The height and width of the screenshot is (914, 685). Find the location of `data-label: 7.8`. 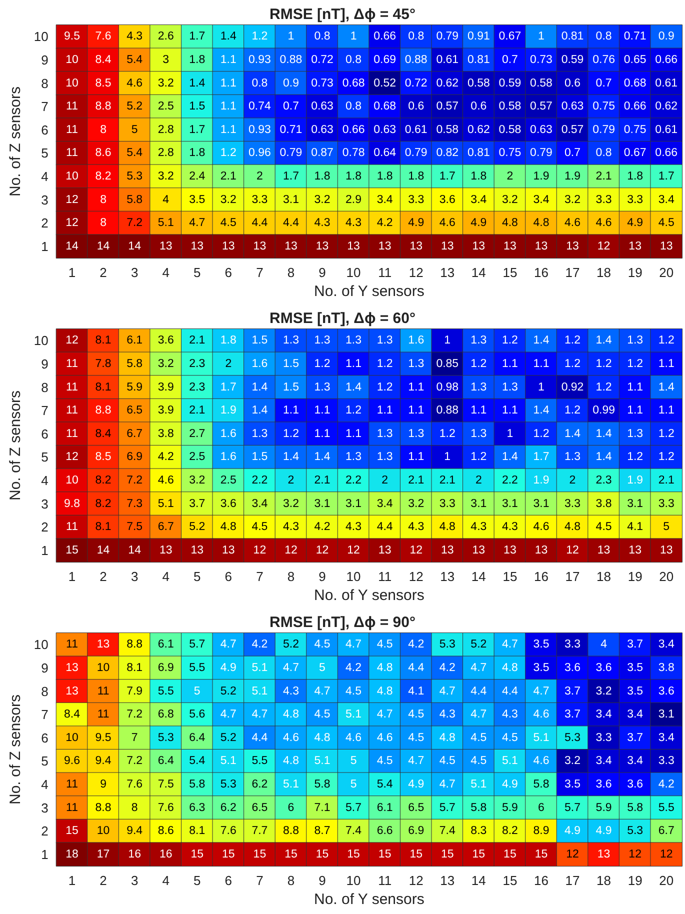

data-label: 7.8 is located at coordinates (103, 364).